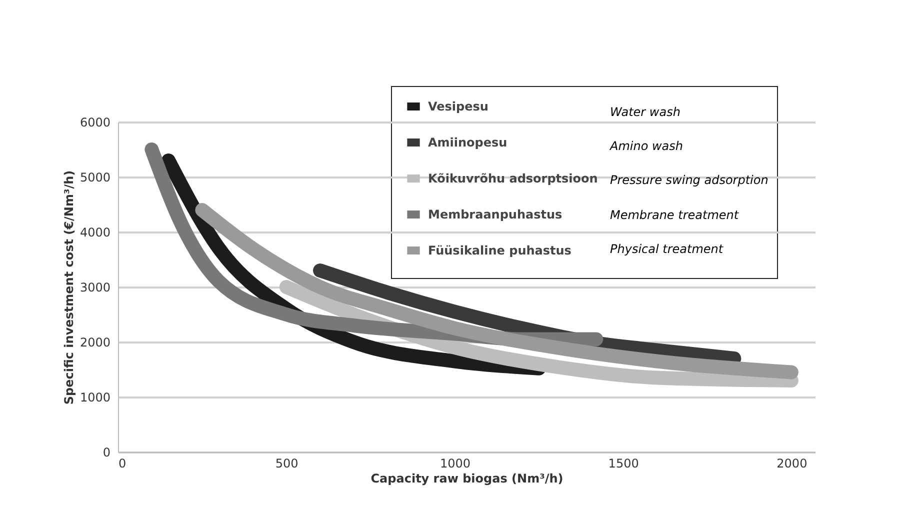 The image size is (914, 505). What do you see at coordinates (495, 215) in the screenshot?
I see `legend-label: Membraanpuhastus` at bounding box center [495, 215].